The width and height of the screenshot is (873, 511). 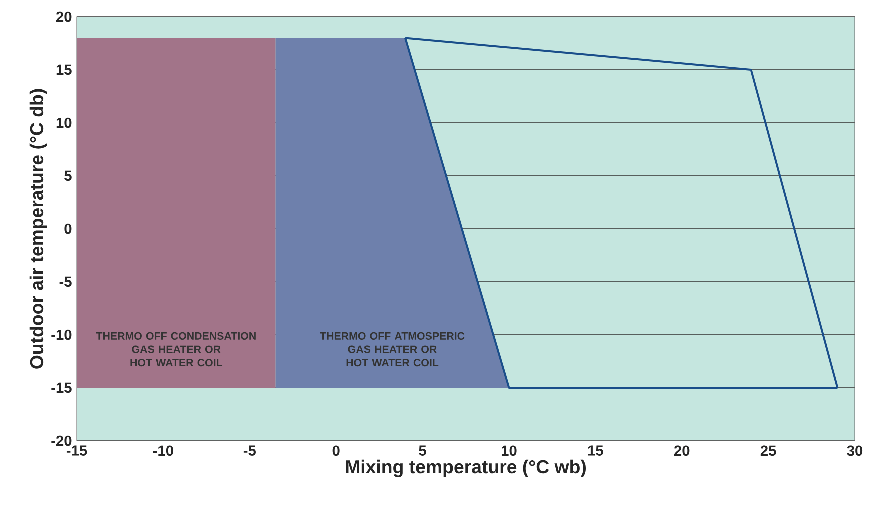 What do you see at coordinates (682, 451) in the screenshot?
I see `x-tick-label: 20` at bounding box center [682, 451].